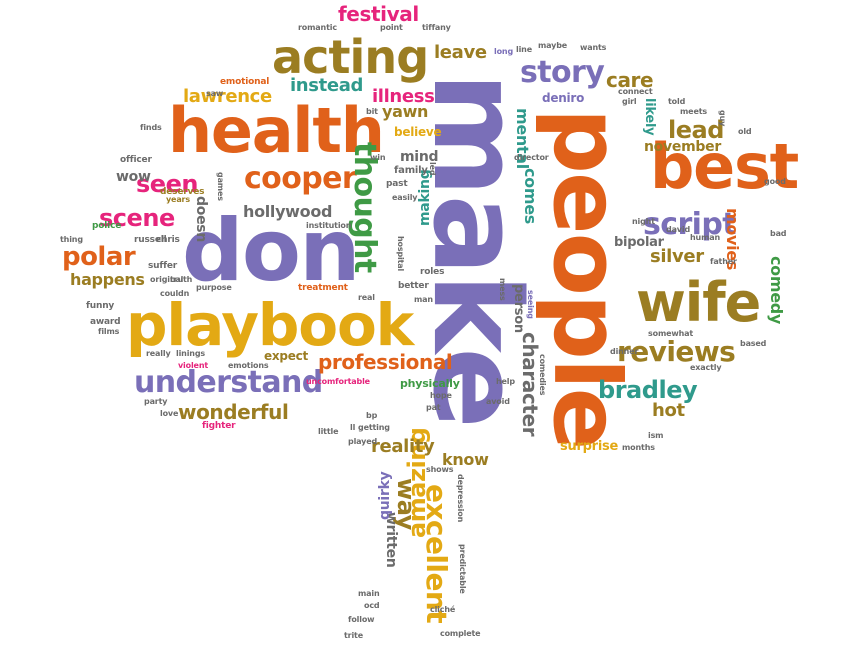 Image resolution: width=864 pixels, height=648 pixels. What do you see at coordinates (107, 279) in the screenshot?
I see `word: happens` at bounding box center [107, 279].